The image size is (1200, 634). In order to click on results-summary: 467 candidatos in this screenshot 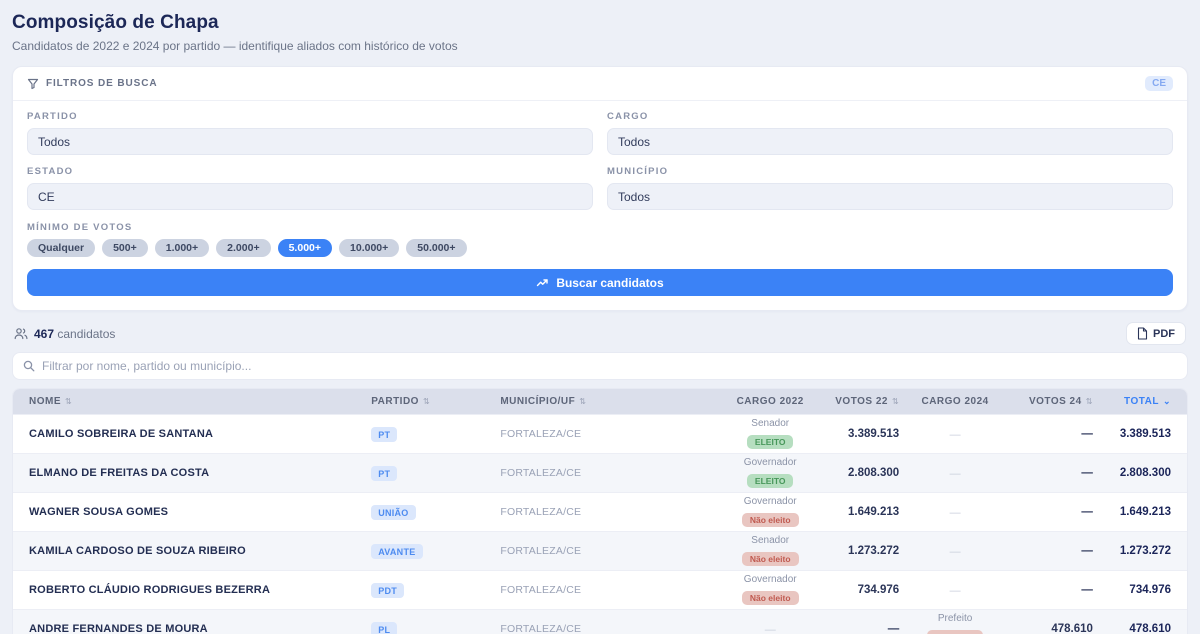, I will do `click(64, 334)`.